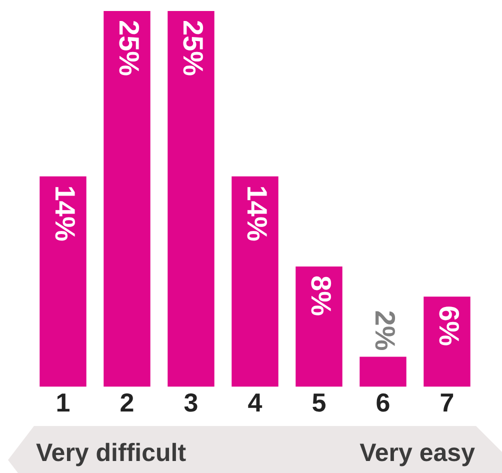 The image size is (502, 473). Describe the element at coordinates (191, 403) in the screenshot. I see `x-tick-label: 3` at that location.